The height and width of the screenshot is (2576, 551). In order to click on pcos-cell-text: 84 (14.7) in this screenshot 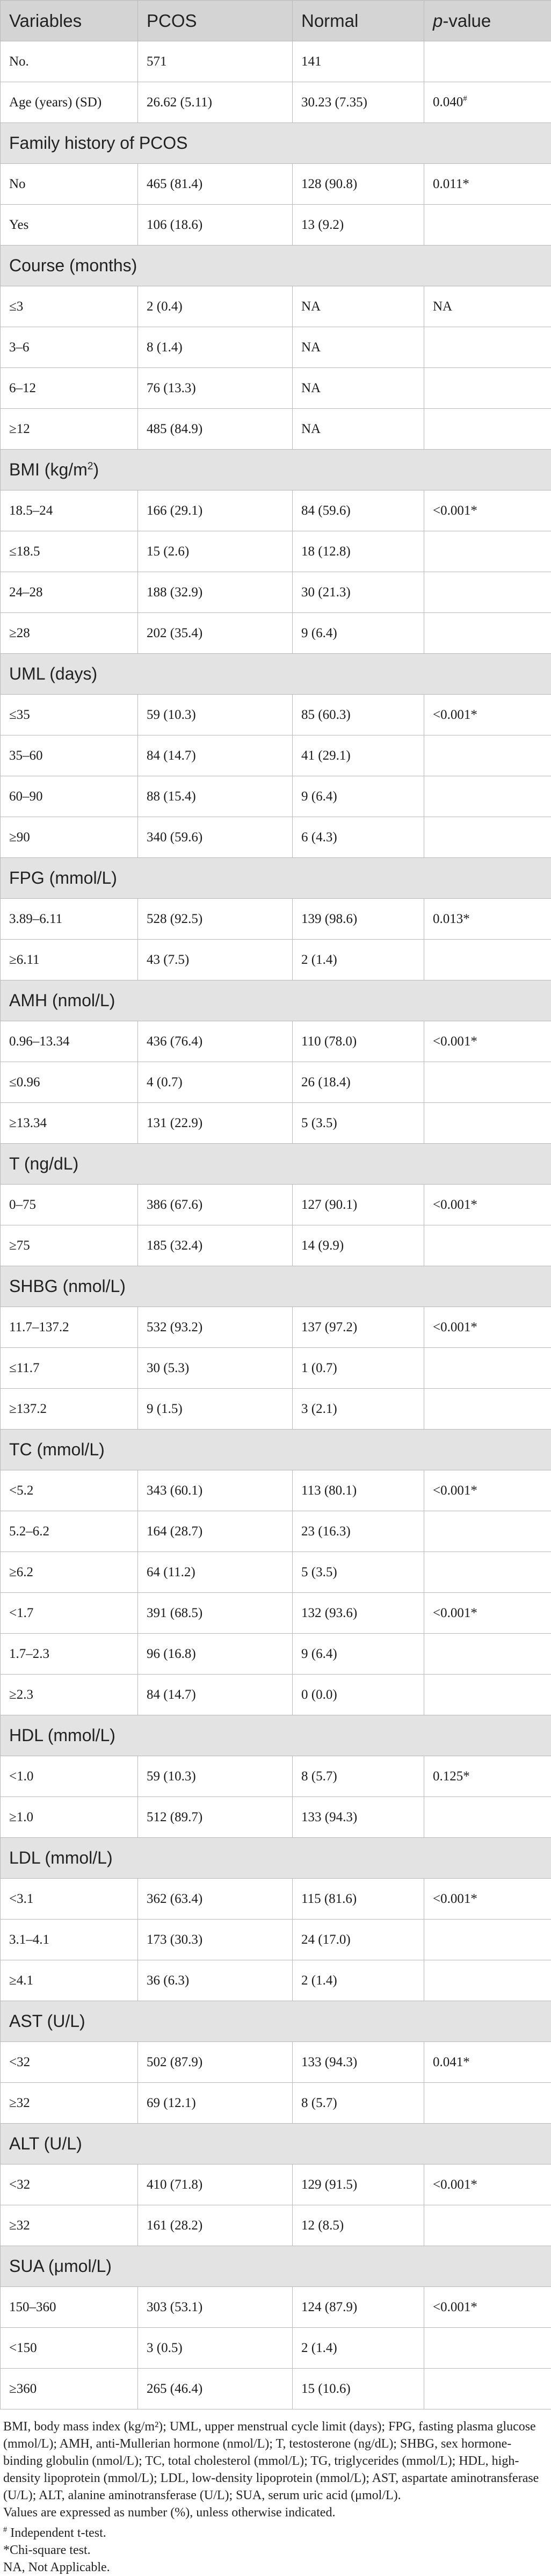, I will do `click(171, 1694)`.